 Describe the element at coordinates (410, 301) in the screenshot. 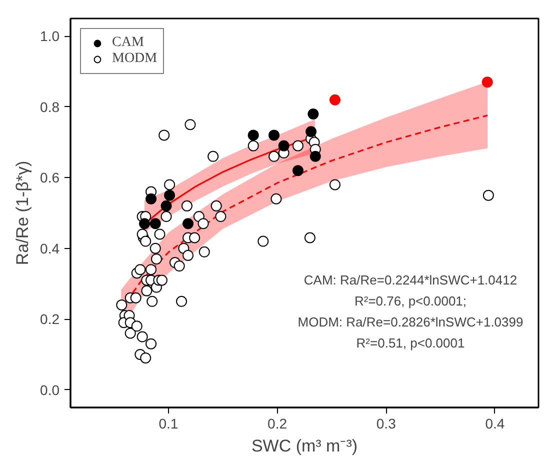

I see `annotation: R²=0.76, p<0.0001;` at that location.